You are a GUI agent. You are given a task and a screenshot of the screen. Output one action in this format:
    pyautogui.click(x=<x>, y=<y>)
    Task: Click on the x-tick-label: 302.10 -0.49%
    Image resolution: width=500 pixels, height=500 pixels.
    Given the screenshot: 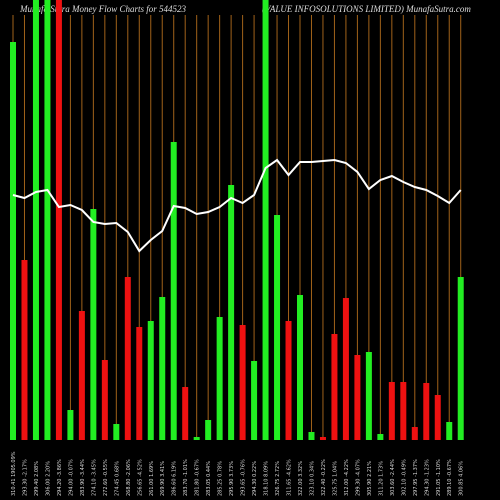 What is the action you would take?
    pyautogui.click(x=404, y=477)
    